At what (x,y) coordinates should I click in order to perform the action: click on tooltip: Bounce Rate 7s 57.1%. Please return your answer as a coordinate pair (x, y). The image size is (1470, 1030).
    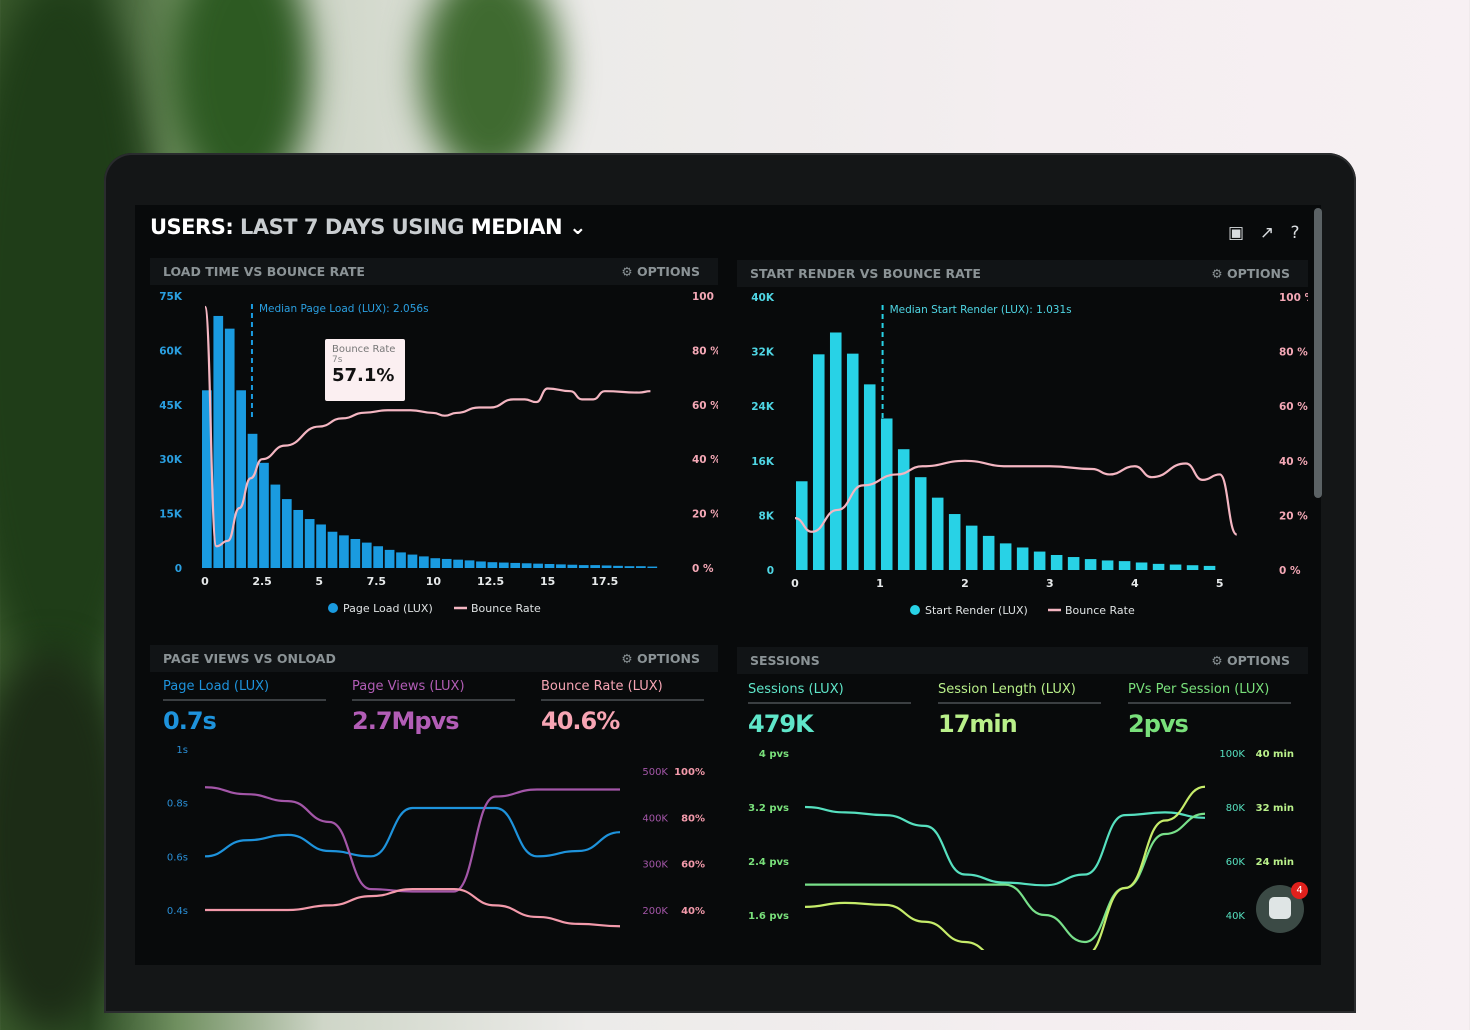
    Looking at the image, I should click on (365, 370).